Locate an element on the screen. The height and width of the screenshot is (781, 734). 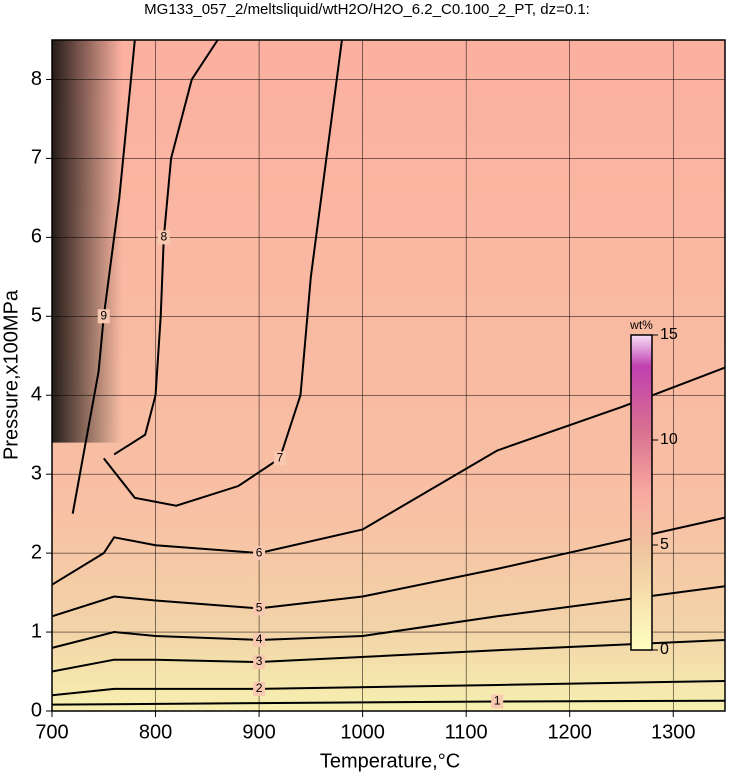
contour-label: 3 is located at coordinates (259, 661).